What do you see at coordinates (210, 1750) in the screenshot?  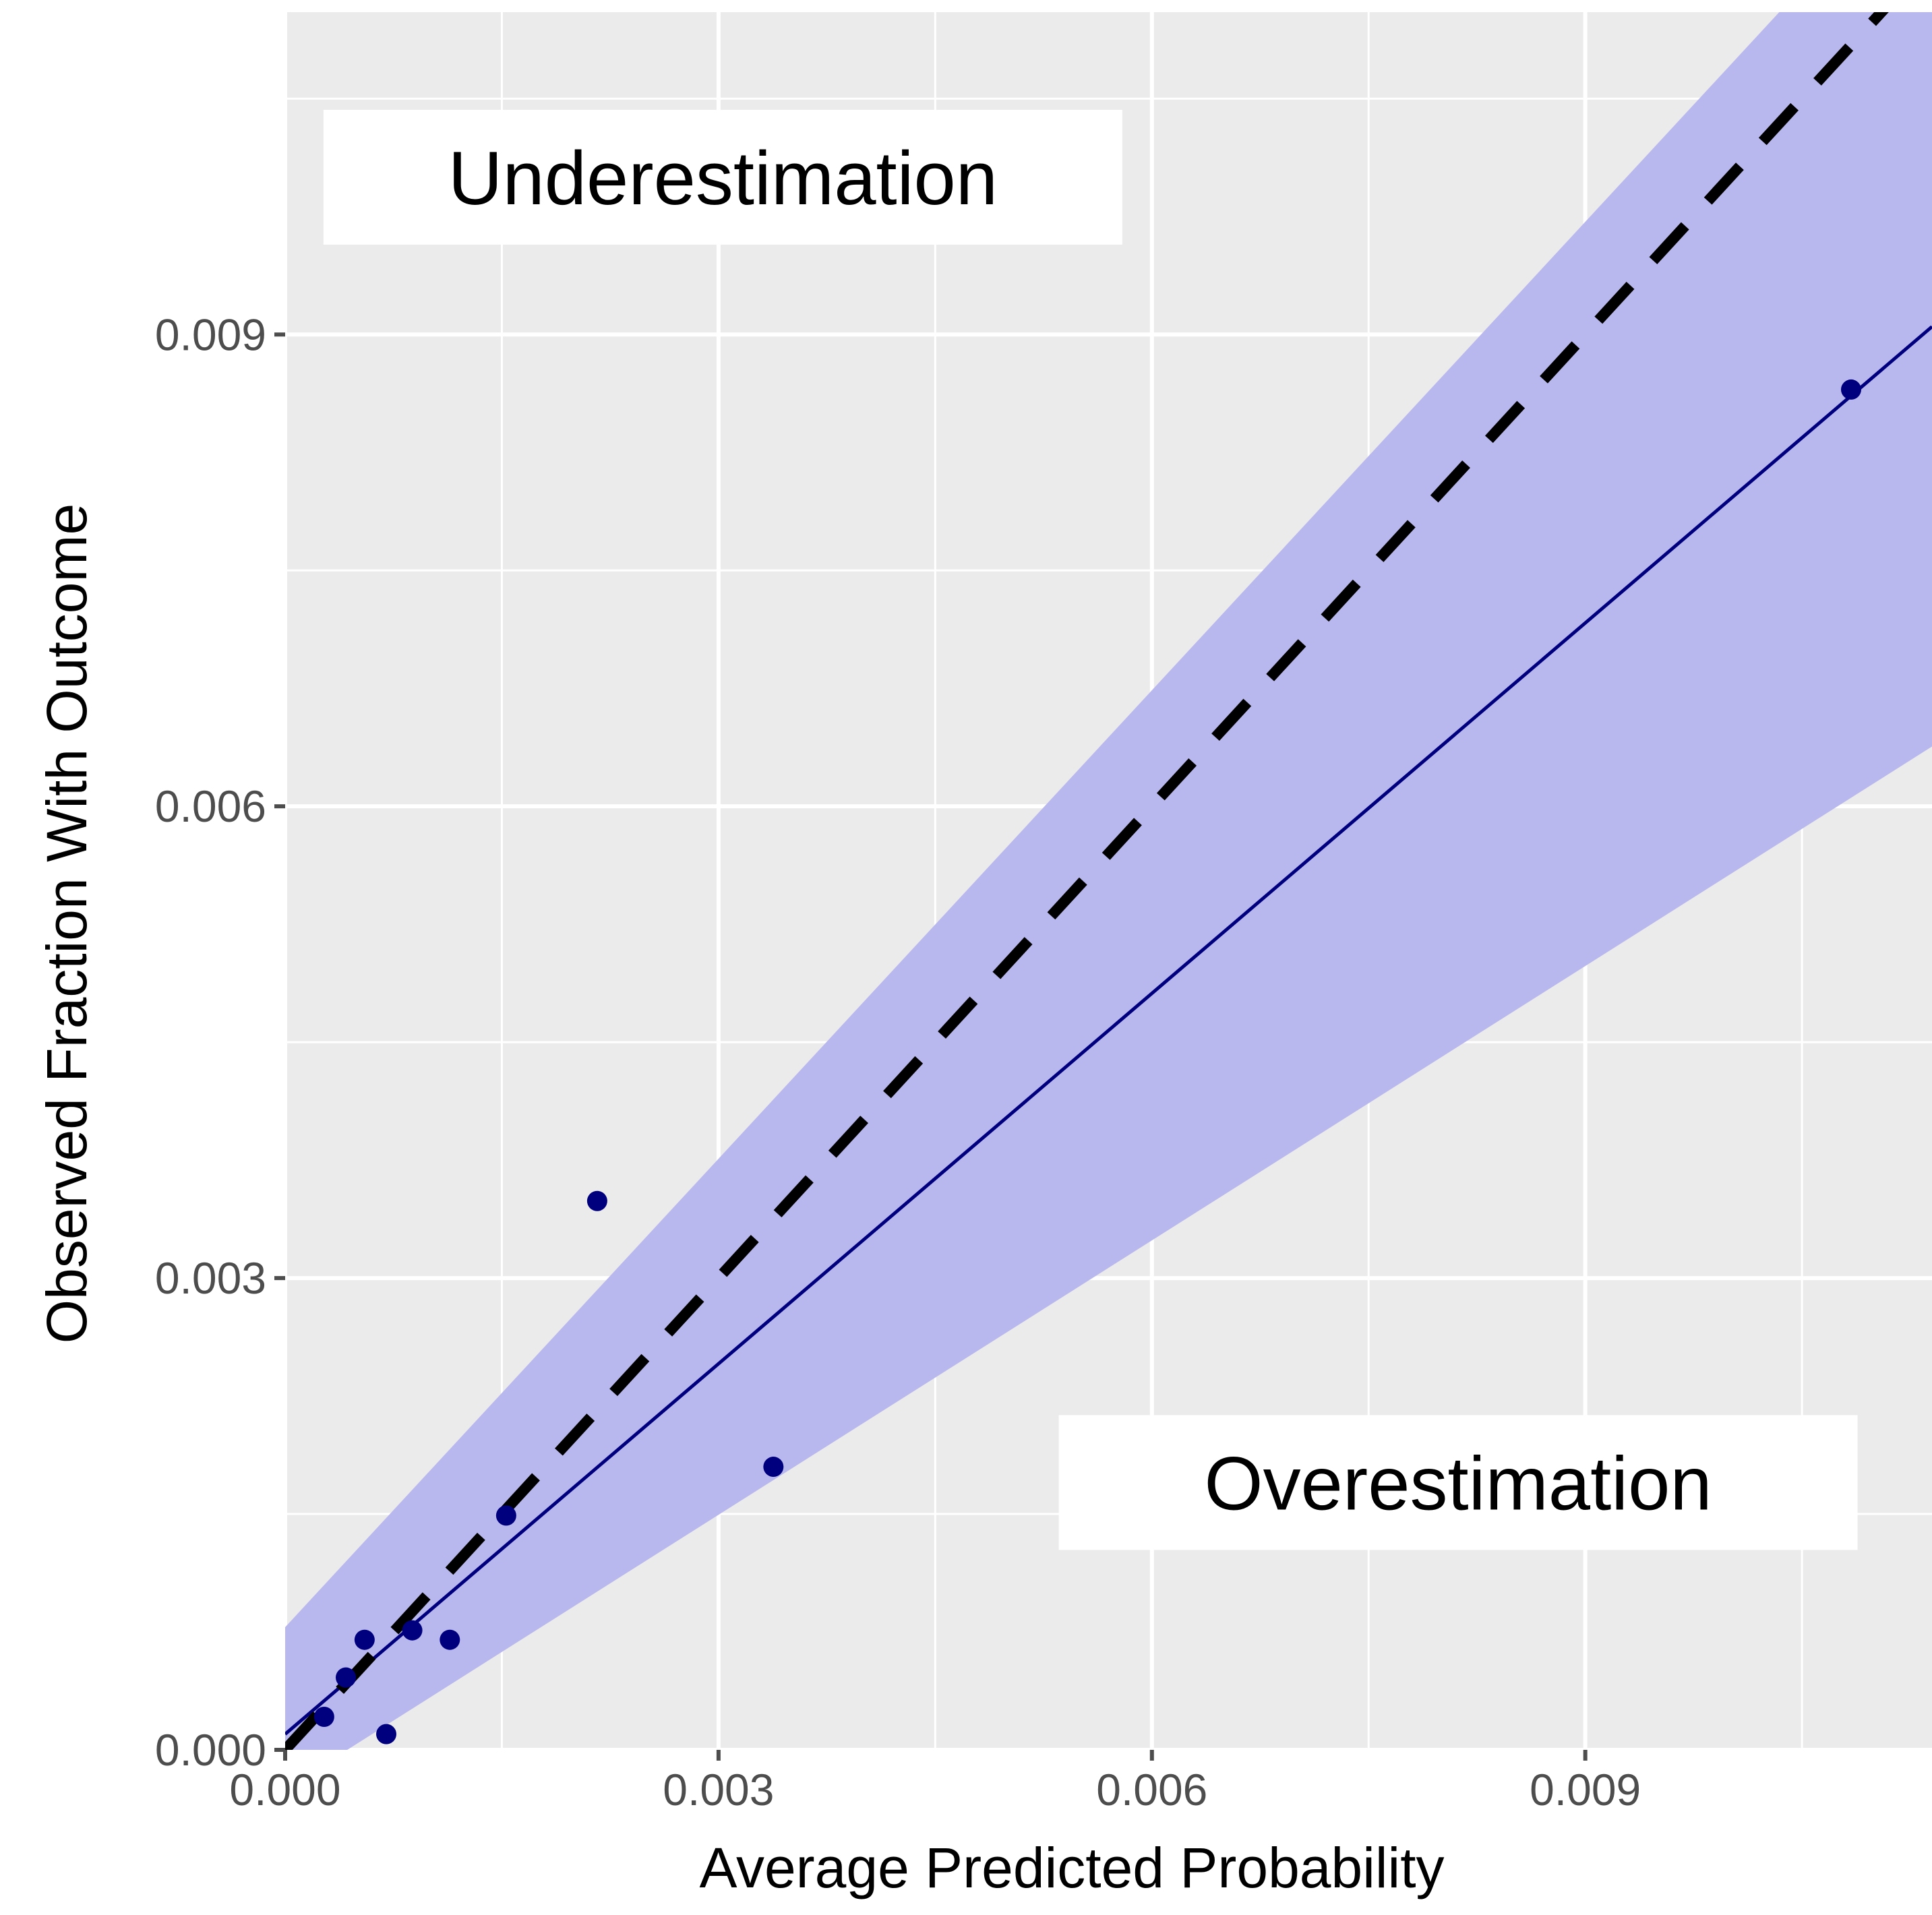 I see `y-tick-label: 0.000` at bounding box center [210, 1750].